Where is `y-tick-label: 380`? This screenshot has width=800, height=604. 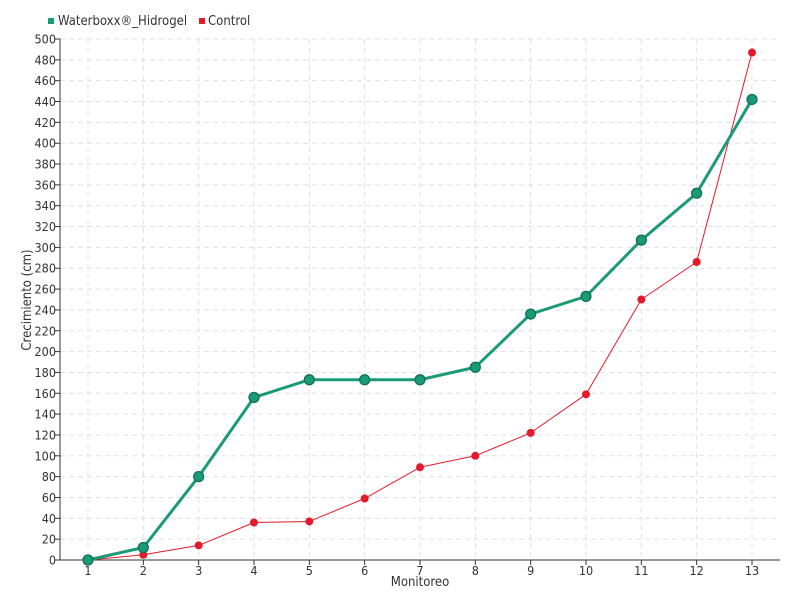
y-tick-label: 380 is located at coordinates (45, 164).